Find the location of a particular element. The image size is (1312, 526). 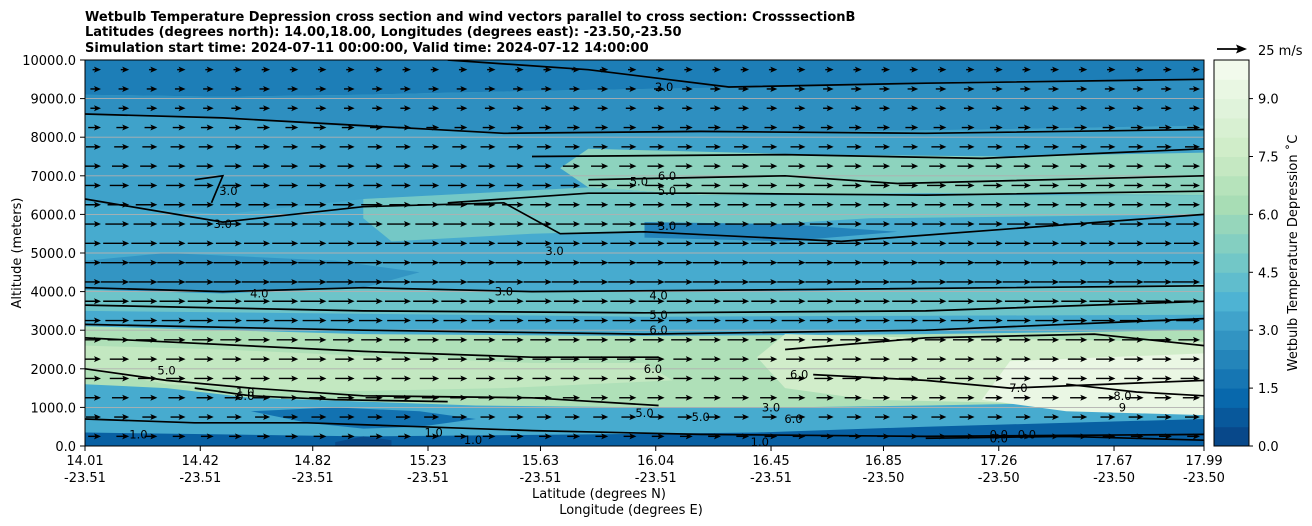

y-tick-label: 8000.0 is located at coordinates (54, 138).